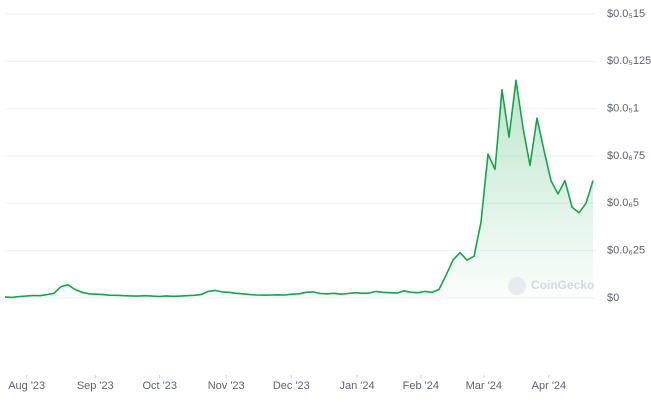  What do you see at coordinates (562, 285) in the screenshot?
I see `watermark: CoinGecko` at bounding box center [562, 285].